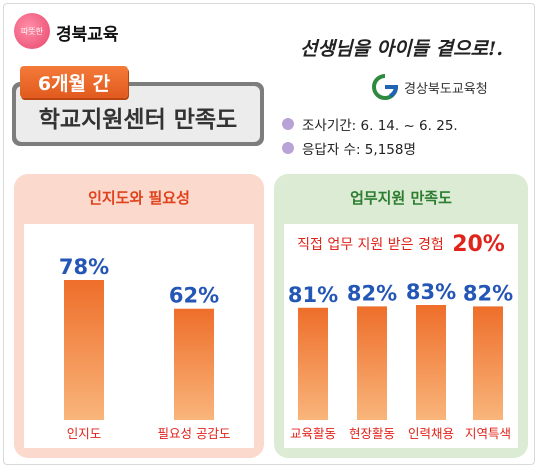 This screenshot has height=470, width=540. Describe the element at coordinates (313, 295) in the screenshot. I see `bar-value-label: 81%` at that location.